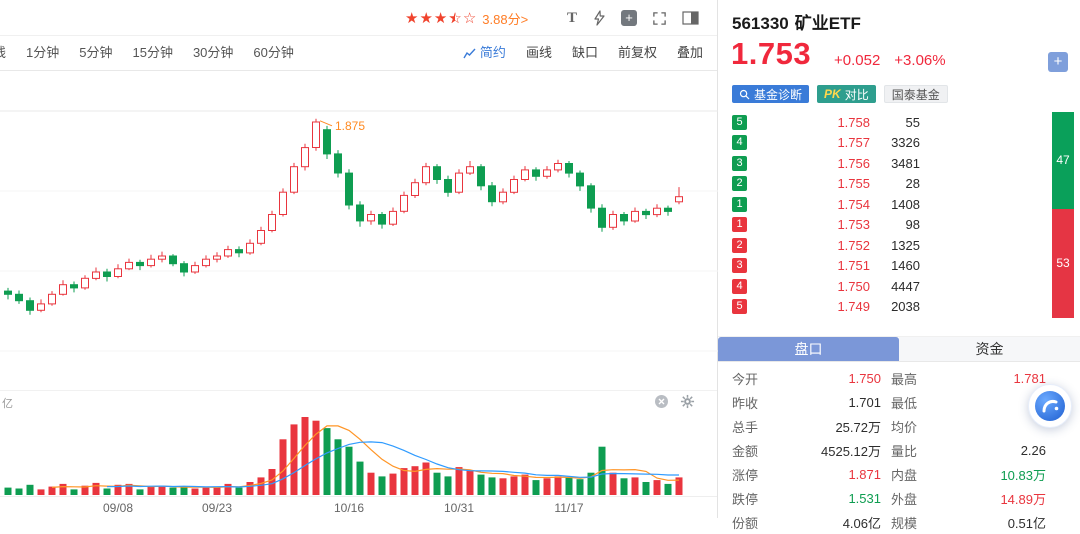 Image resolution: width=1080 pixels, height=534 pixels. What do you see at coordinates (858, 427) in the screenshot?
I see `detail-value: 25.72万` at bounding box center [858, 427].